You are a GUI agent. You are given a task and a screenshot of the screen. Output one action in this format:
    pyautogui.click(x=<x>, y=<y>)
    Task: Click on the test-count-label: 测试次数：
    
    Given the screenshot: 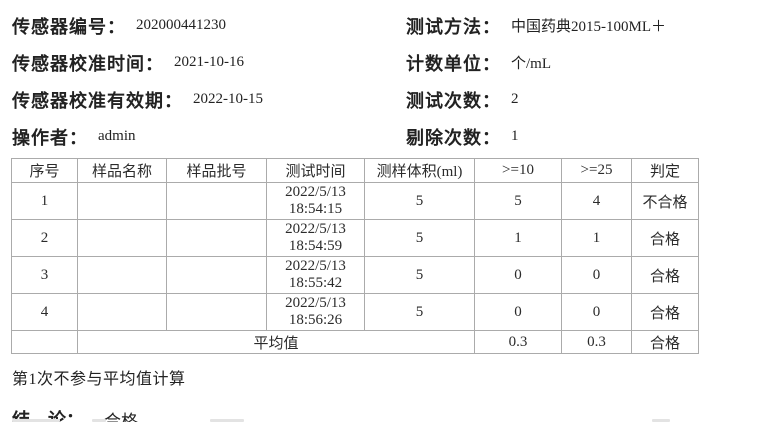 What is the action you would take?
    pyautogui.click(x=453, y=100)
    